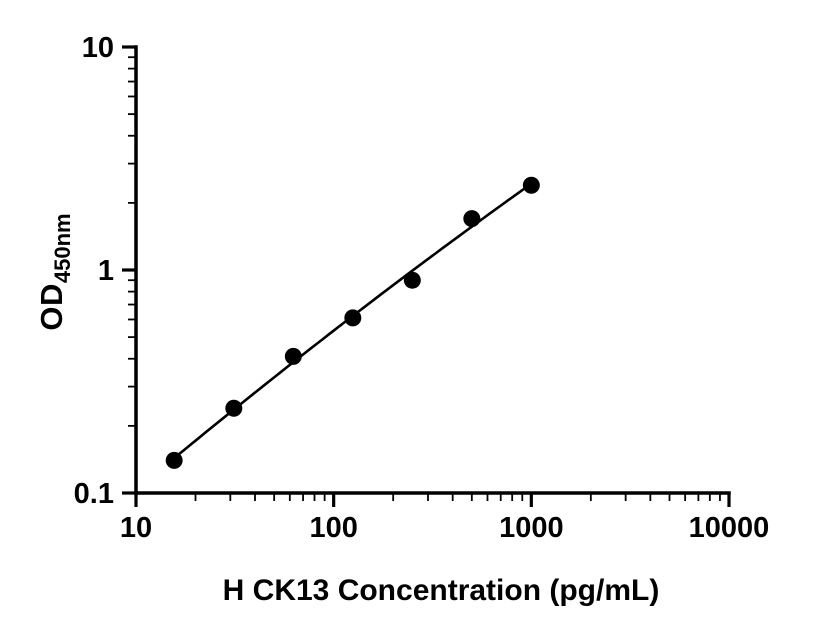 Image resolution: width=816 pixels, height=640 pixels. Describe the element at coordinates (333, 528) in the screenshot. I see `x-tick-label: 100` at that location.